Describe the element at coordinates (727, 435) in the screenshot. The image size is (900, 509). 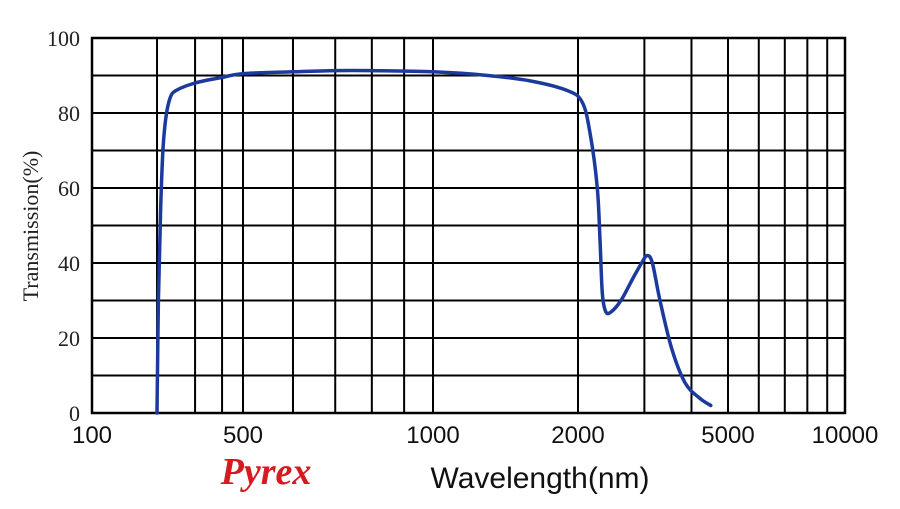
I see `x-tick-label: 5000` at that location.